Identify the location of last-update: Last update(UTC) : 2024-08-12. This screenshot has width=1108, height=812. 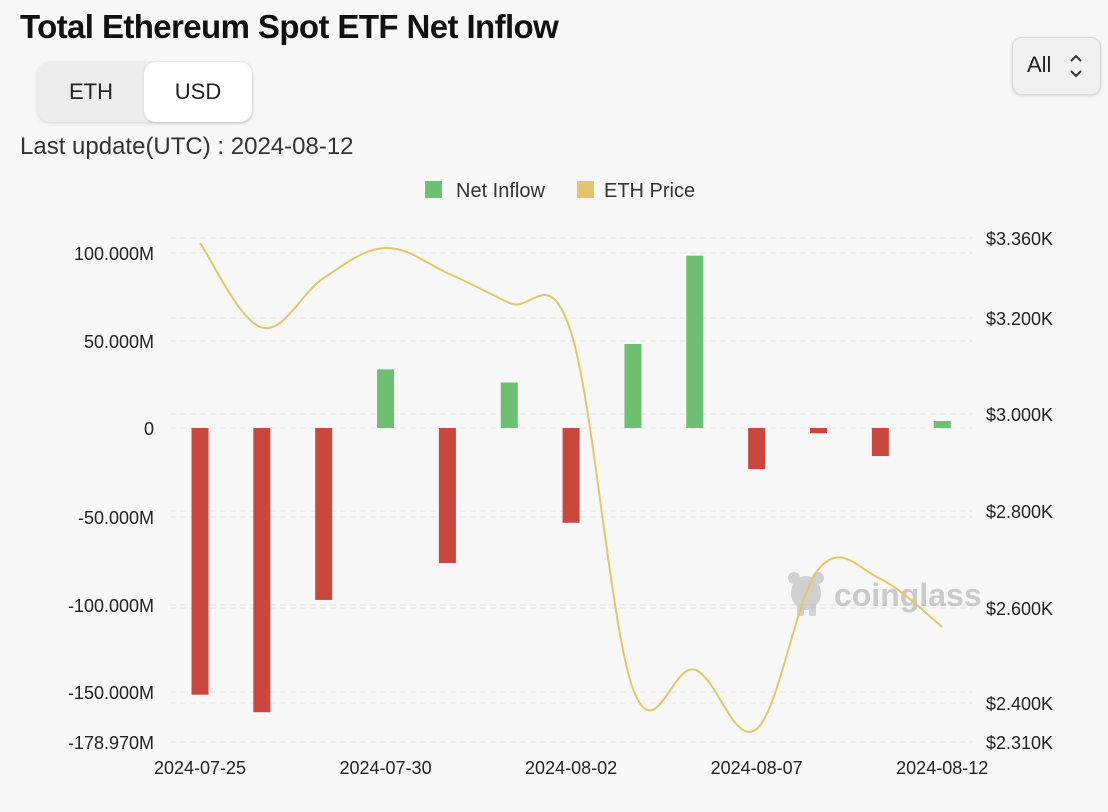
(187, 146).